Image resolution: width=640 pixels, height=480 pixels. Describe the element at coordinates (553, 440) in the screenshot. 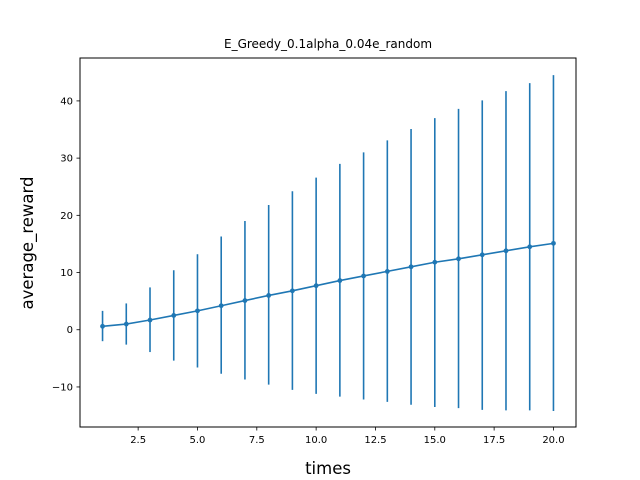

I see `x-tick-label: 20.0` at that location.